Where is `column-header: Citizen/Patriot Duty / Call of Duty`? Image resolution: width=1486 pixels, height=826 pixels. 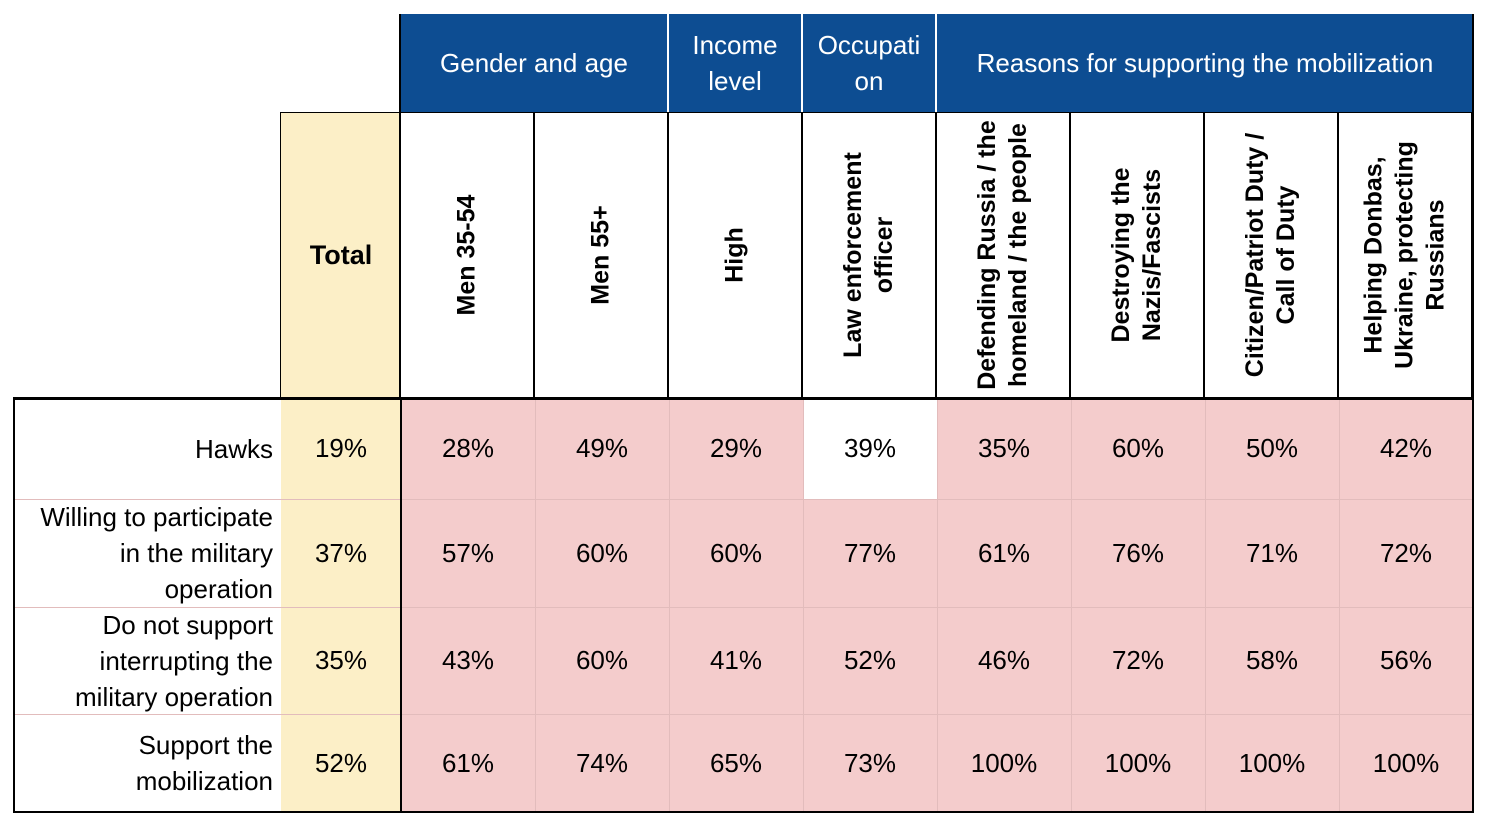
column-header: Citizen/Patriot Duty / Call of Duty is located at coordinates (1272, 255).